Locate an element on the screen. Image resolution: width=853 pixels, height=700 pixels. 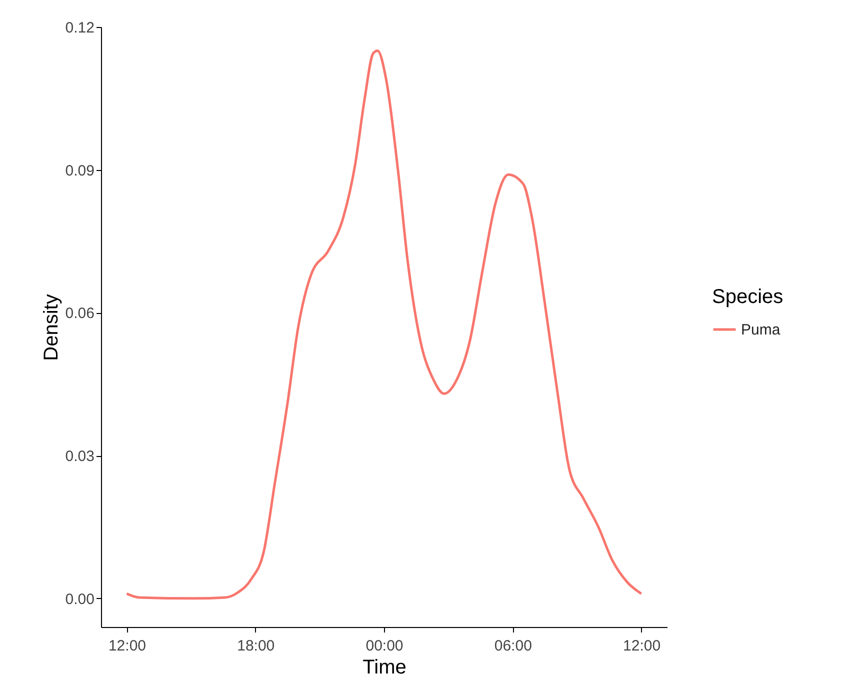
y-tick-label: 0.06 is located at coordinates (79, 313).